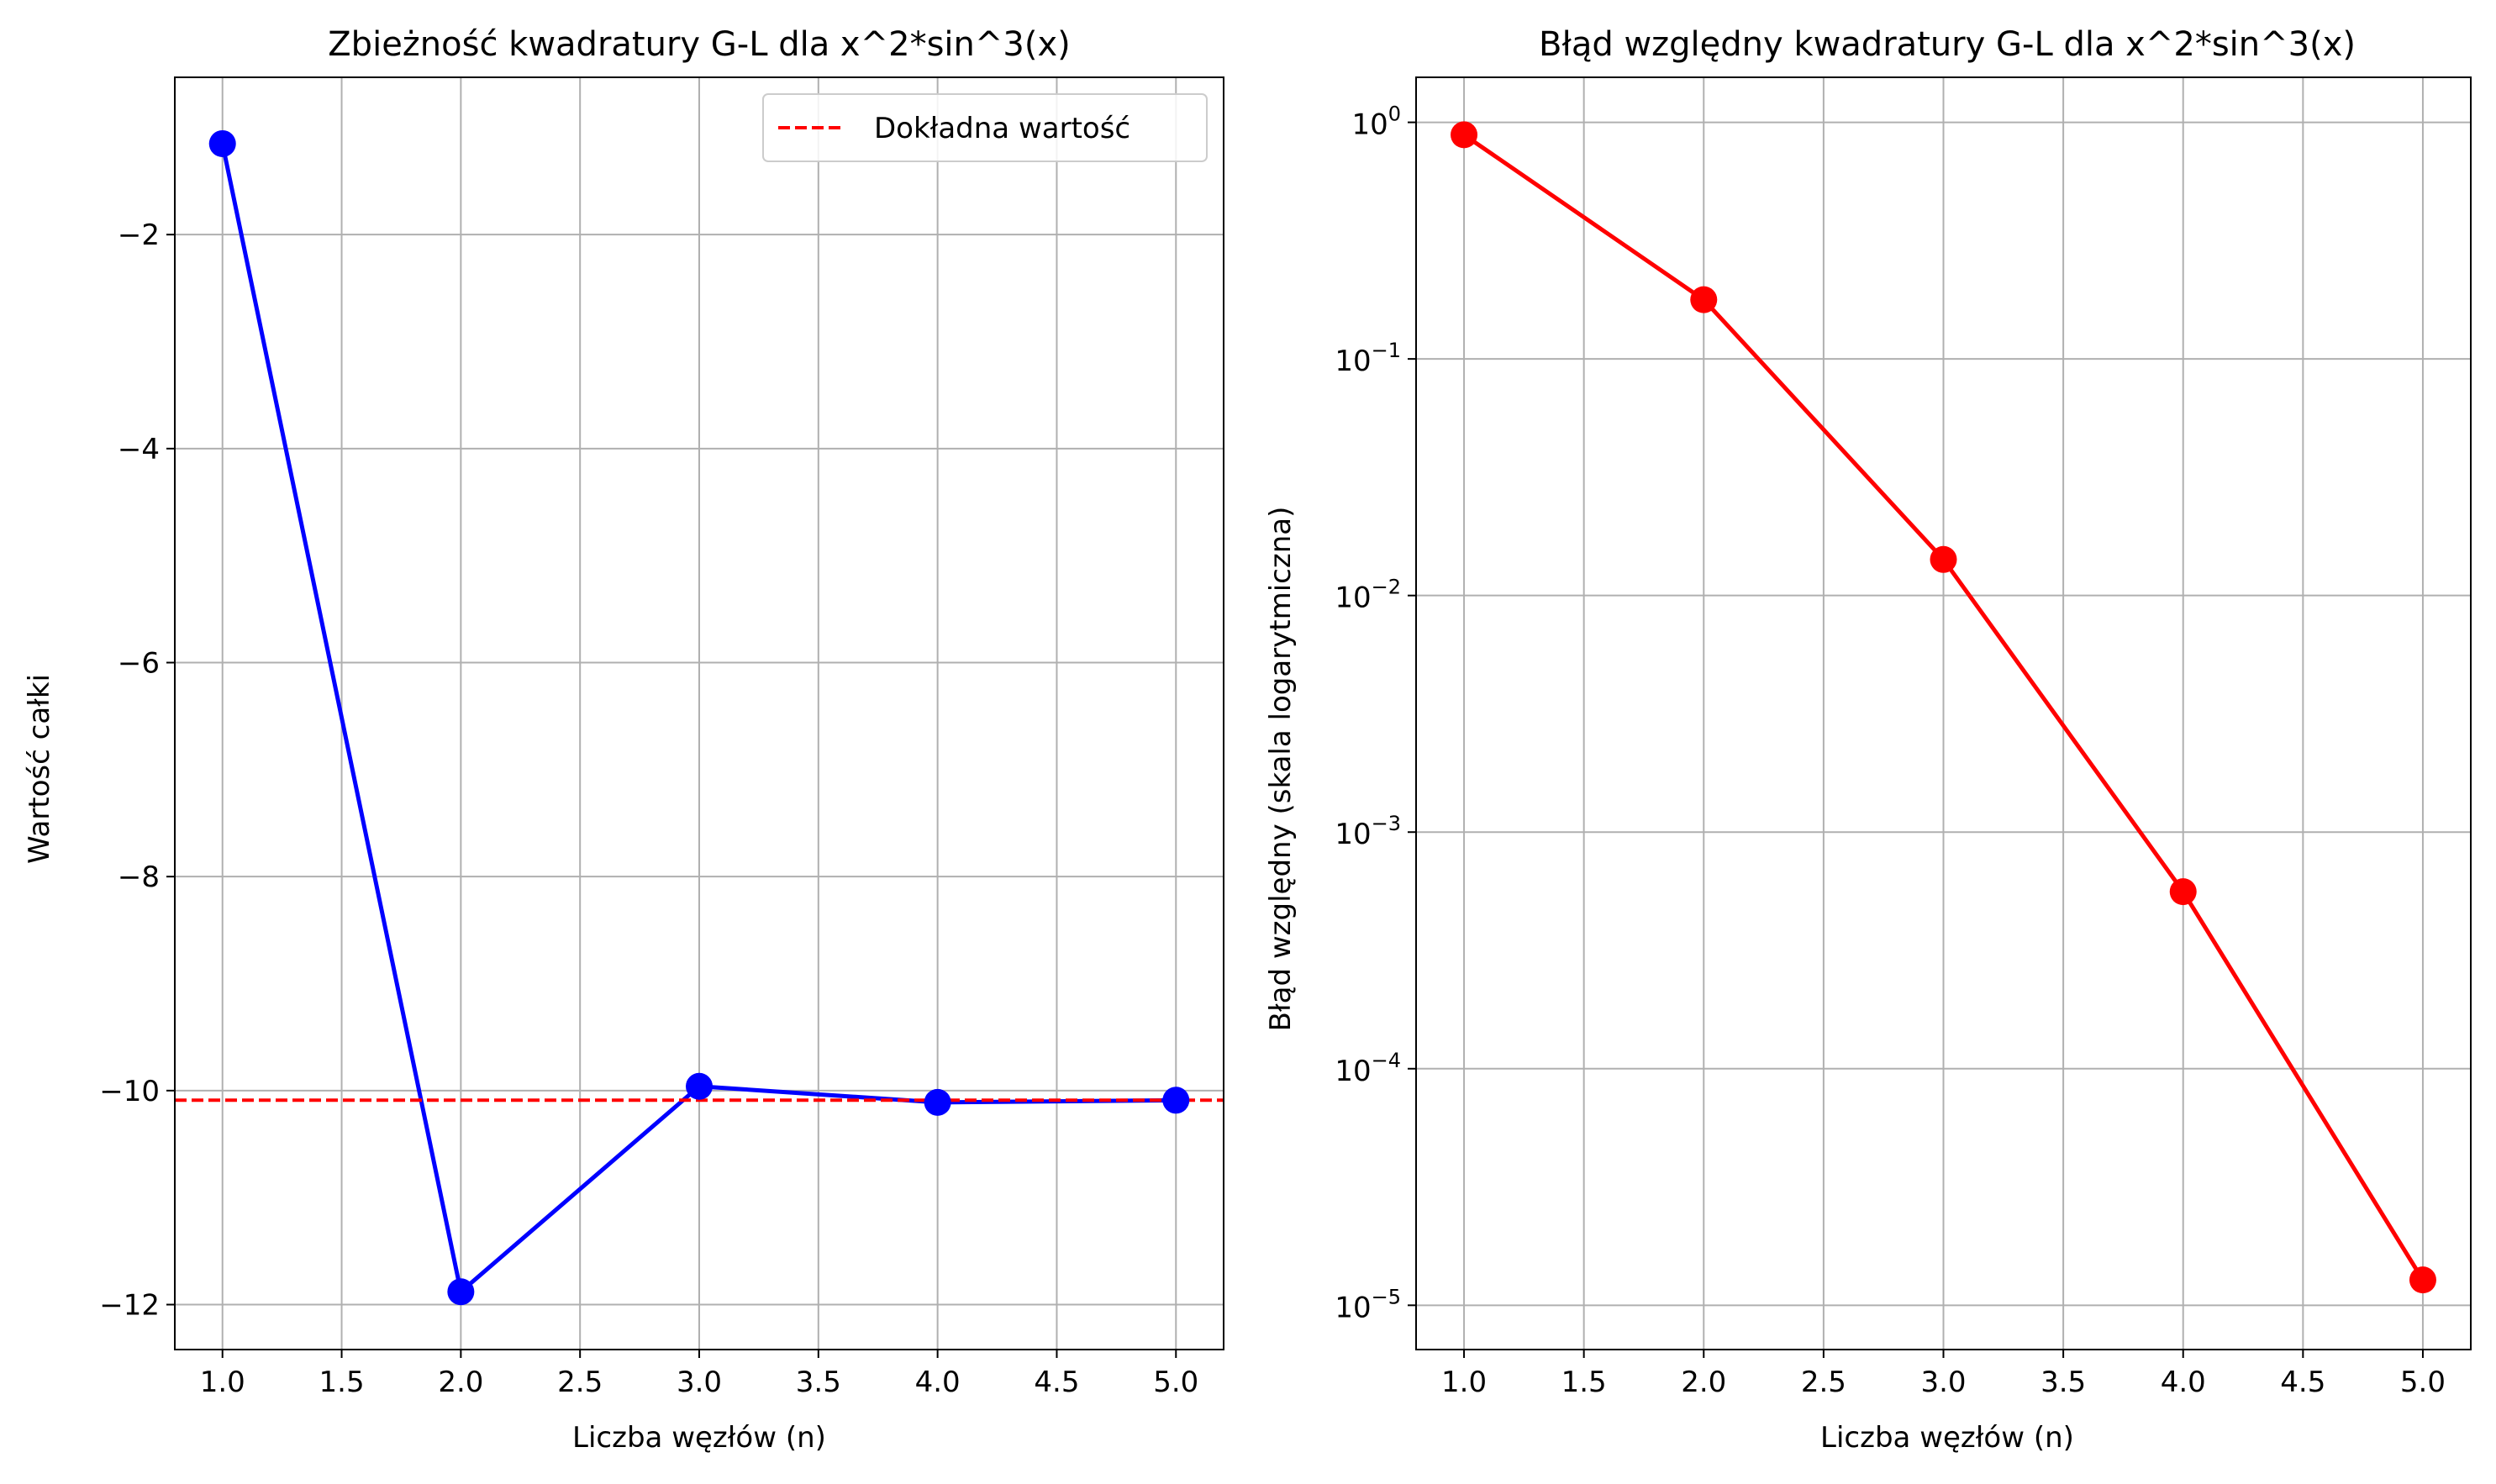  I want to click on y-tick-label: 10⁻⁵, so click(1368, 1304).